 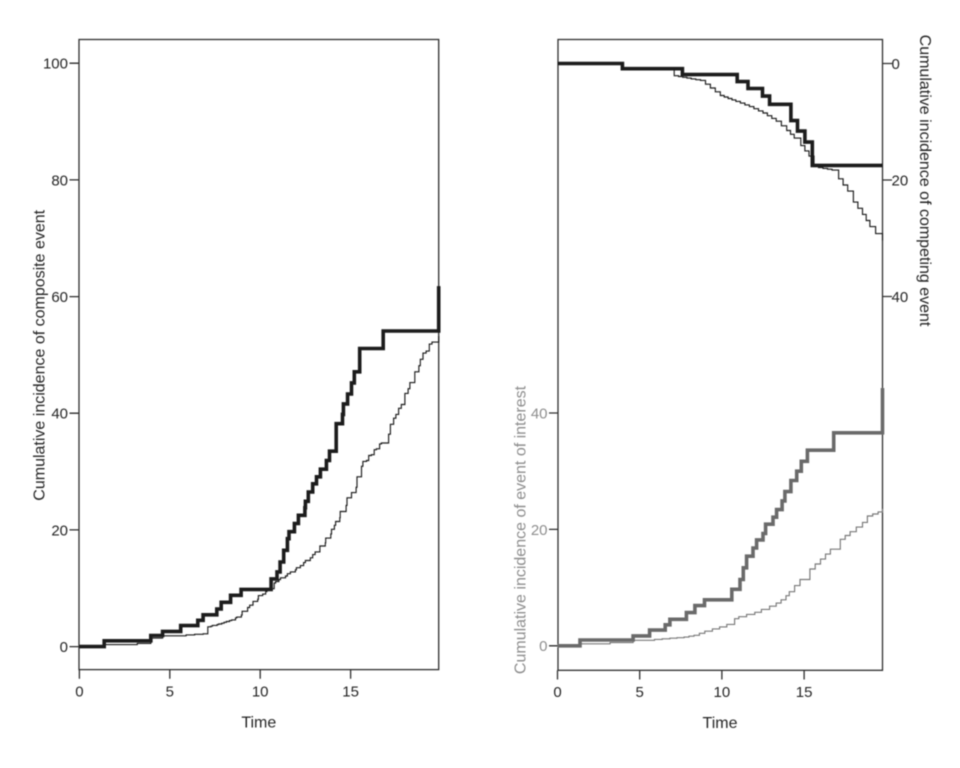 What do you see at coordinates (55, 64) in the screenshot?
I see `svg-text: 100` at bounding box center [55, 64].